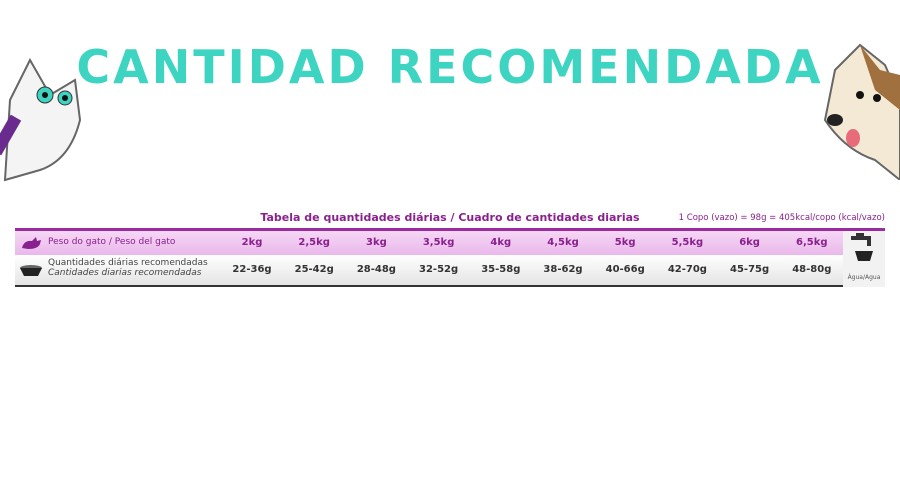 Image resolution: width=900 pixels, height=491 pixels. Describe the element at coordinates (376, 242) in the screenshot. I see `weight-cell: 3kg` at that location.